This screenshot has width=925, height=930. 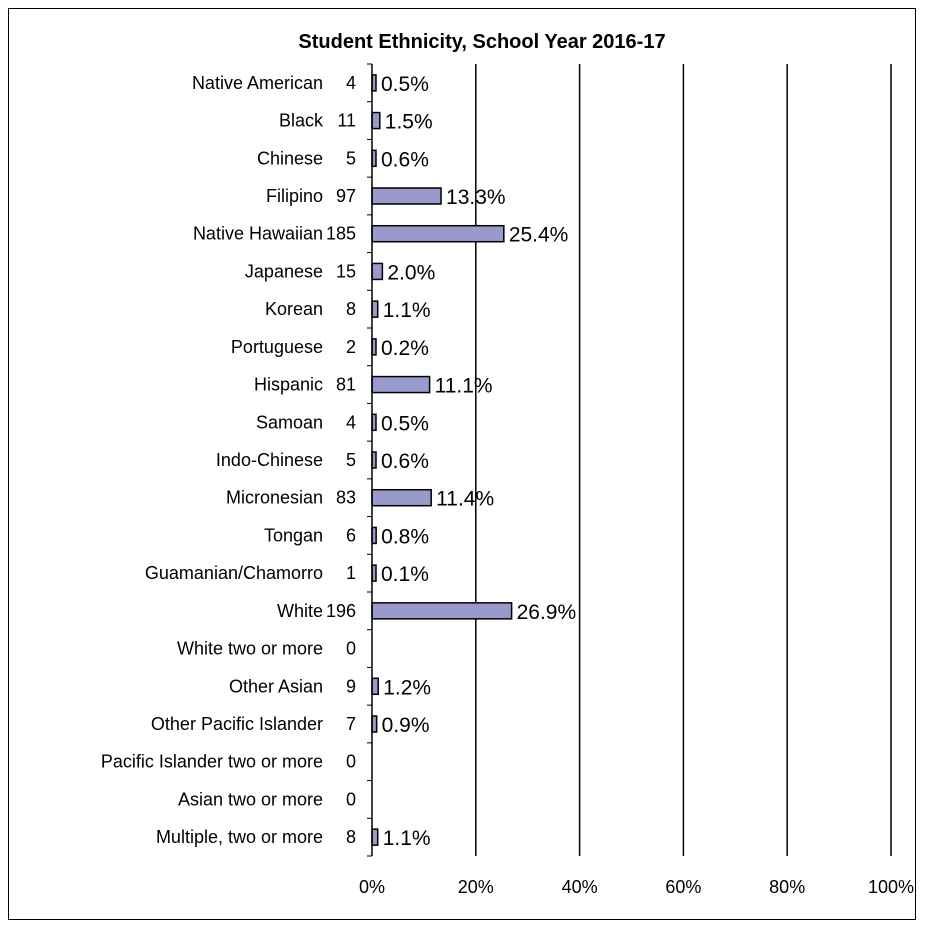 What do you see at coordinates (341, 611) in the screenshot?
I see `category-count: 196` at bounding box center [341, 611].